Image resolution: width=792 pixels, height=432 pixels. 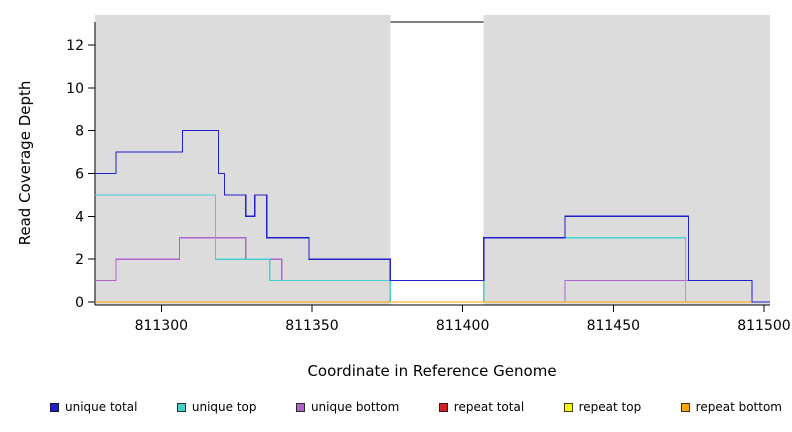 I want to click on legend-item: repeat top, so click(x=602, y=407).